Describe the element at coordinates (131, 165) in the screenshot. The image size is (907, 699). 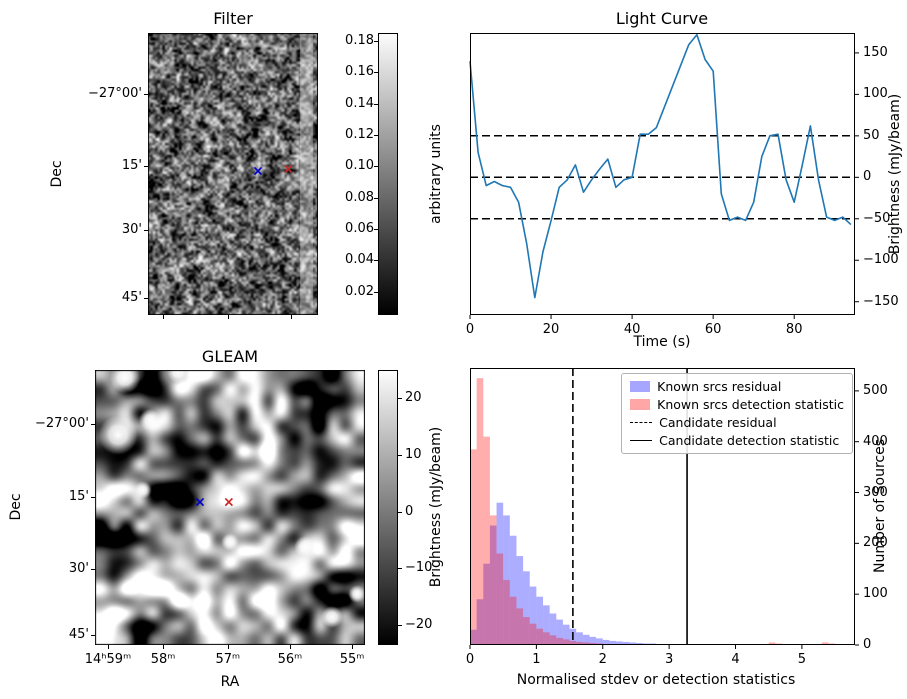
I see `filter-dec-tick: 15'` at that location.